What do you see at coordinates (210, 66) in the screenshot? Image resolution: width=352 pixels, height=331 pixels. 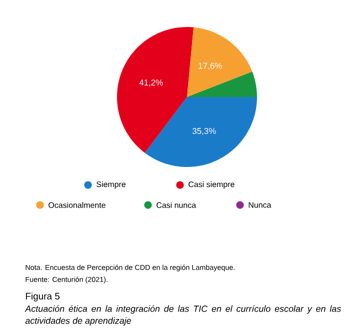 I see `data-label: 17,6%` at bounding box center [210, 66].